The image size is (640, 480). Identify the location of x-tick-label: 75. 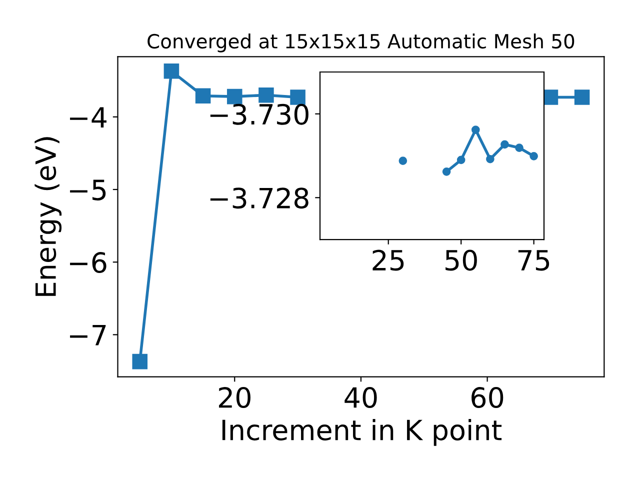
(534, 260).